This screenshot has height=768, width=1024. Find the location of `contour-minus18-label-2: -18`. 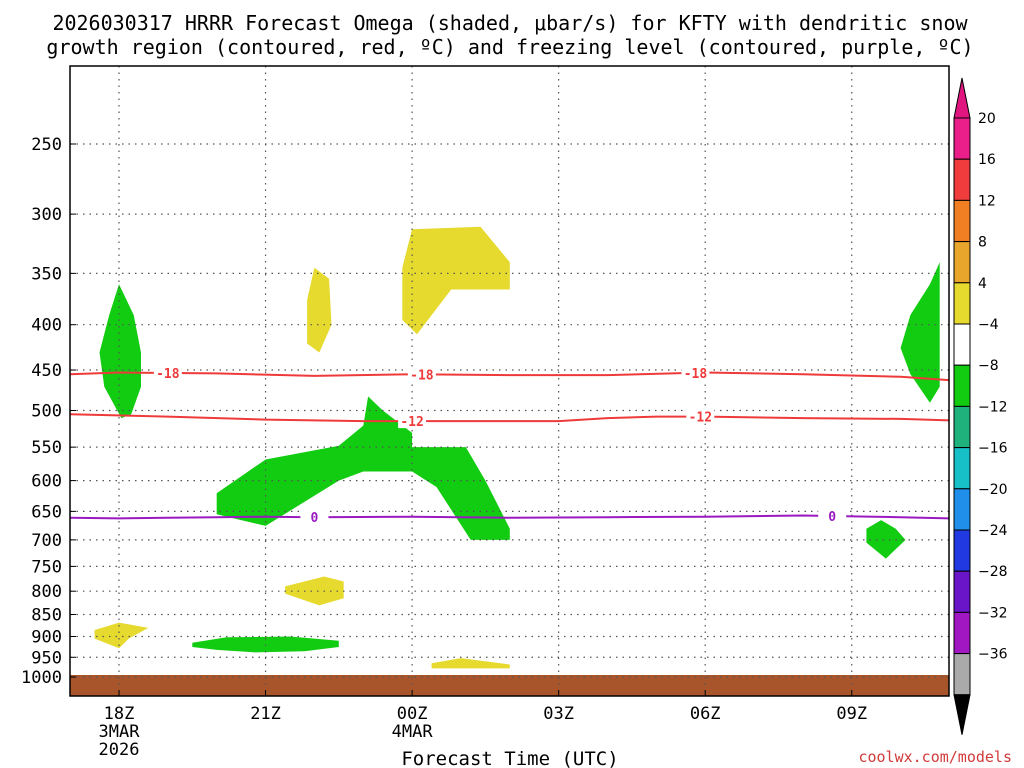

contour-minus18-label-2: -18 is located at coordinates (696, 374).